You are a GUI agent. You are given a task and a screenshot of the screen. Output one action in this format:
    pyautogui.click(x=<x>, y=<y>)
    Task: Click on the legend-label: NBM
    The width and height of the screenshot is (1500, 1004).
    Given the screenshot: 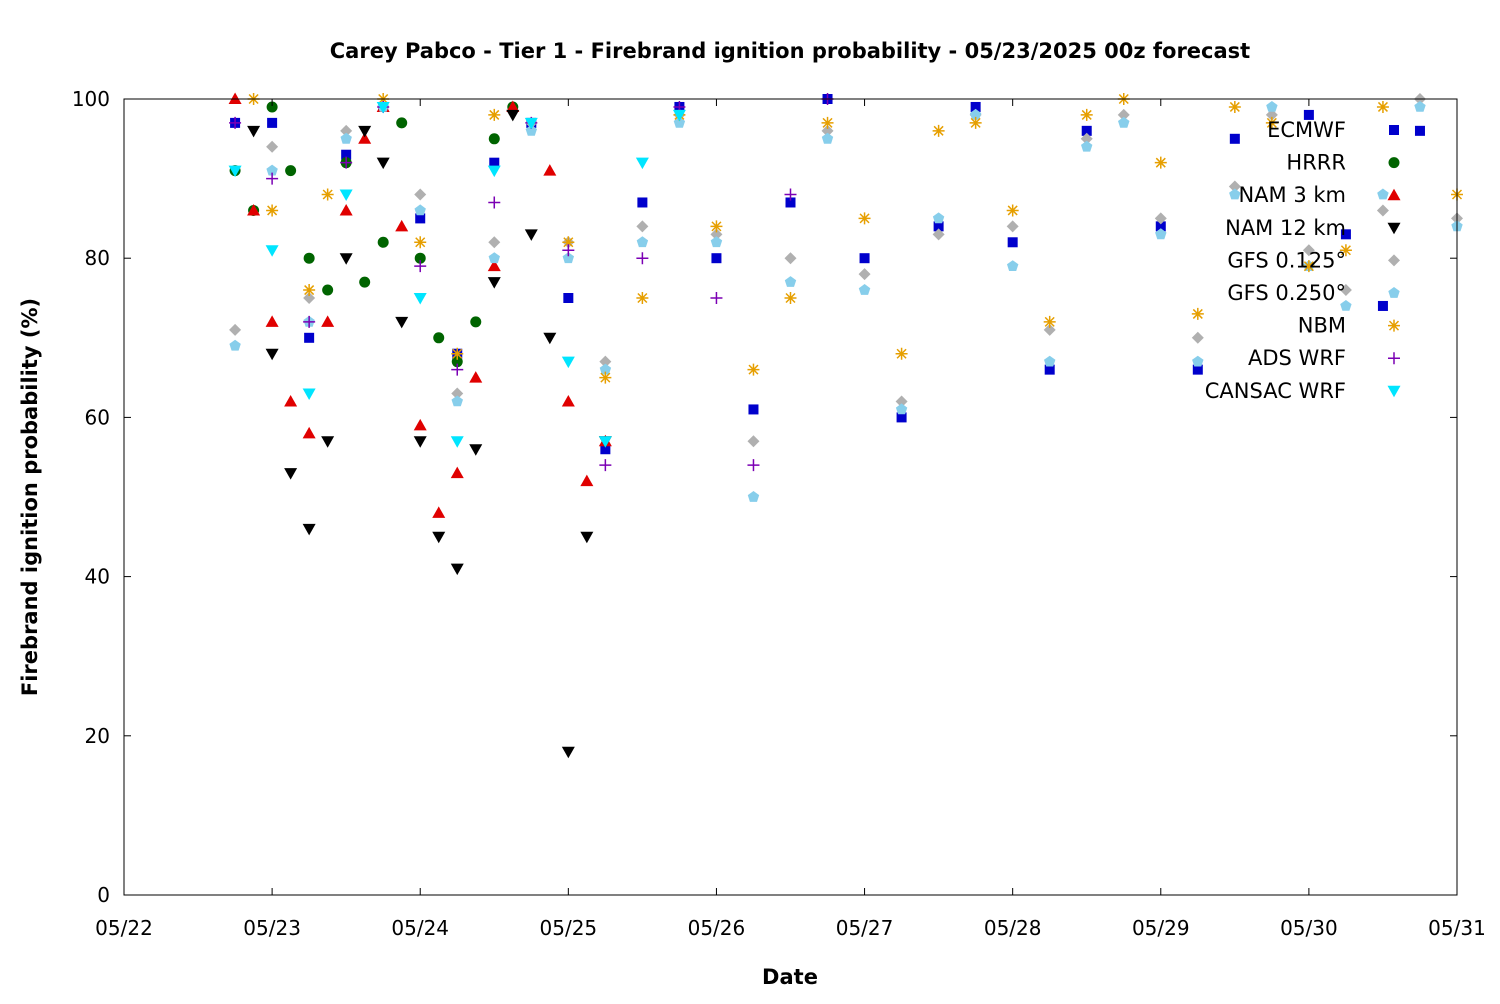 What is the action you would take?
    pyautogui.click(x=1322, y=326)
    